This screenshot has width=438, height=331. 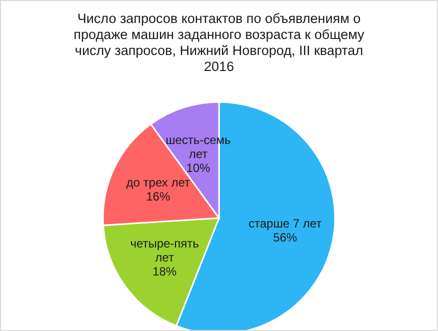 What do you see at coordinates (158, 182) in the screenshot?
I see `slice-label: до трех лет` at bounding box center [158, 182].